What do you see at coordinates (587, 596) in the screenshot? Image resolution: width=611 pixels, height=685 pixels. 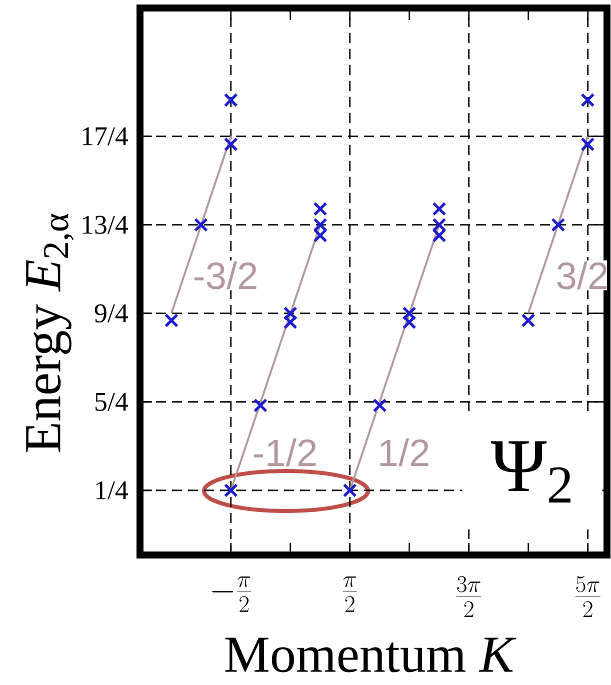 I see `x-tick-label: $\frac{5\pi}{2}$` at bounding box center [587, 596].